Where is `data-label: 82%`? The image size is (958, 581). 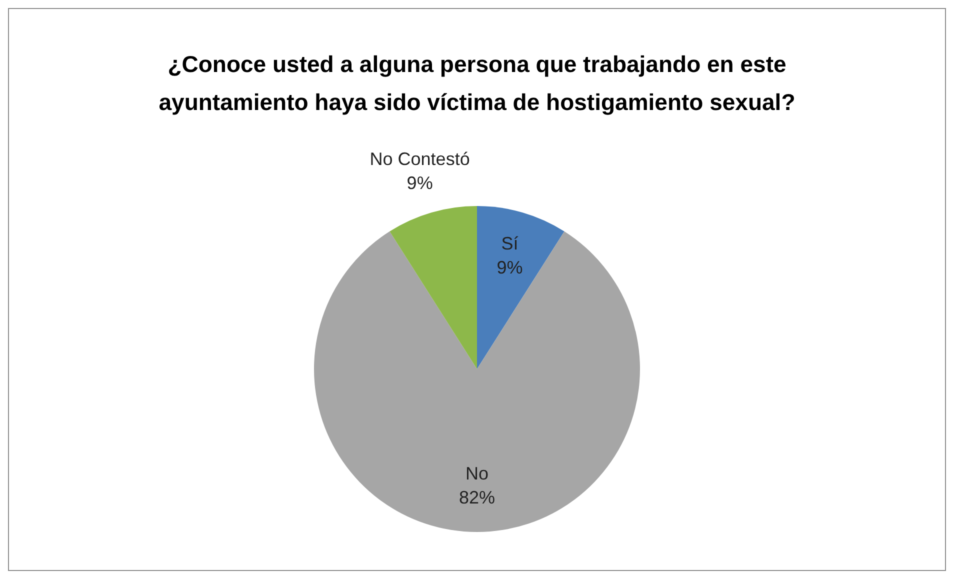
data-label: 82% is located at coordinates (477, 497).